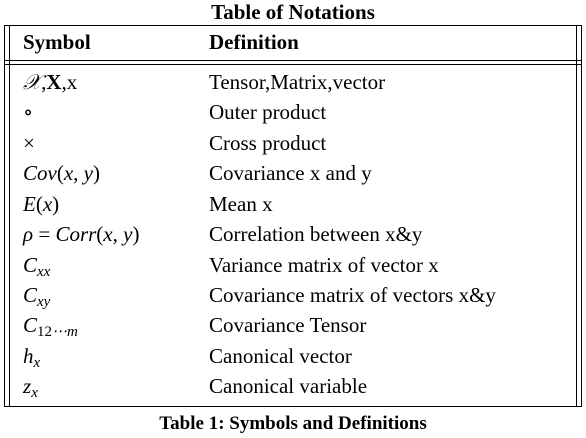  I want to click on definition-cross-product: Cross product, so click(268, 143).